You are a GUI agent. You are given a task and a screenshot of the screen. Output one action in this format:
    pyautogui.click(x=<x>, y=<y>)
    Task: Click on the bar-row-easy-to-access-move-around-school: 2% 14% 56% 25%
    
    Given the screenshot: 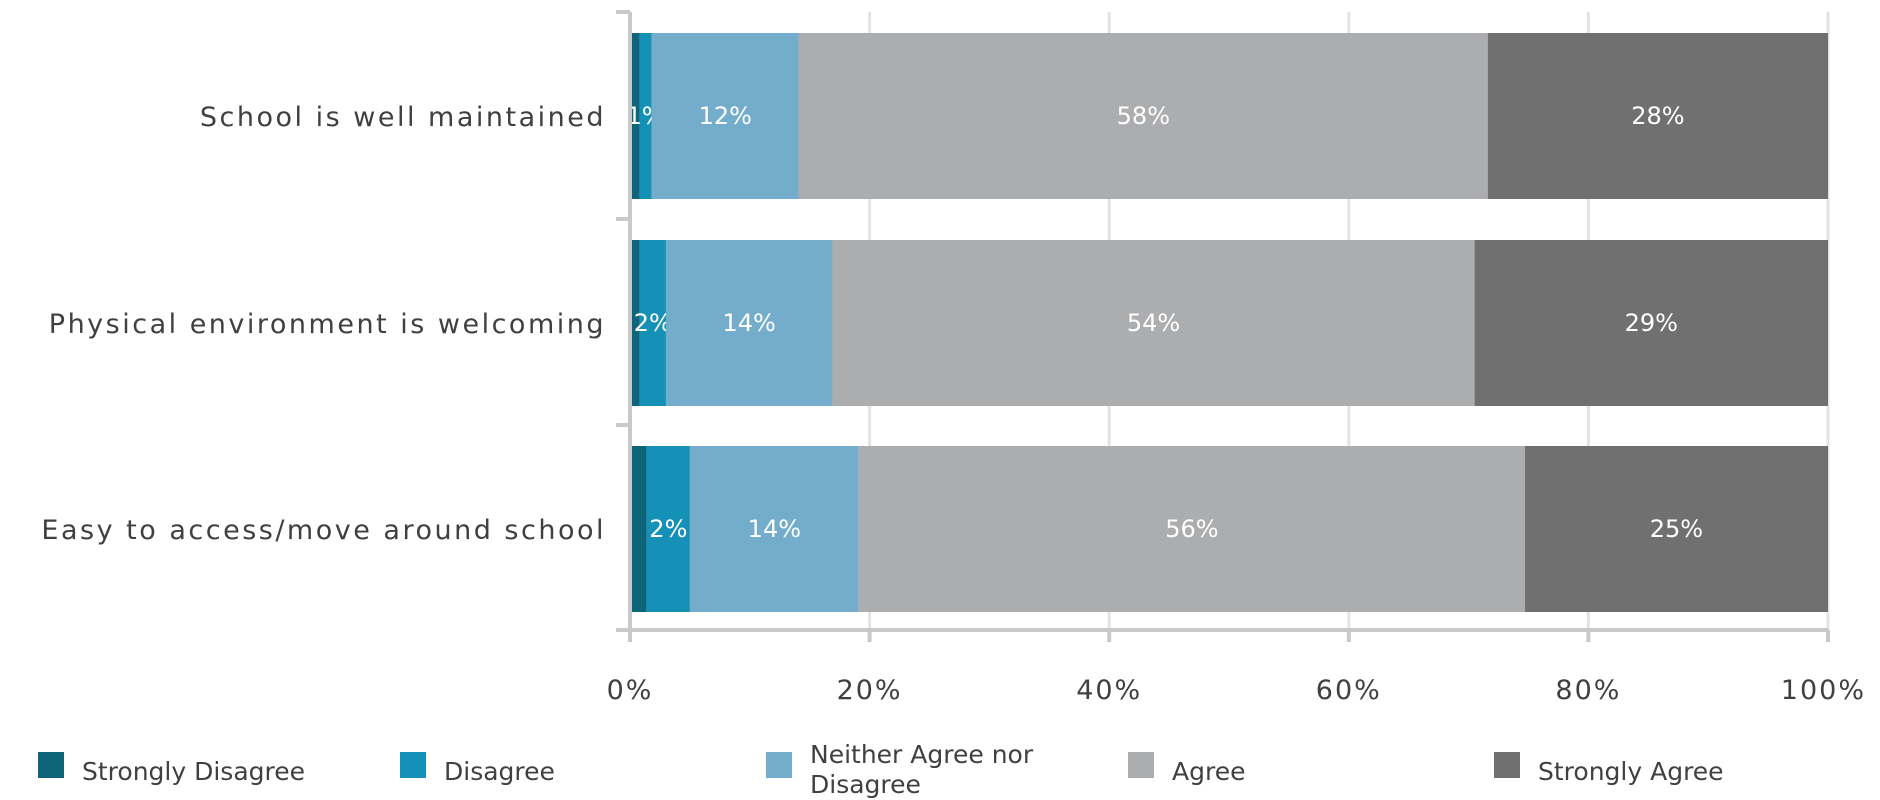 What is the action you would take?
    pyautogui.click(x=1229, y=529)
    